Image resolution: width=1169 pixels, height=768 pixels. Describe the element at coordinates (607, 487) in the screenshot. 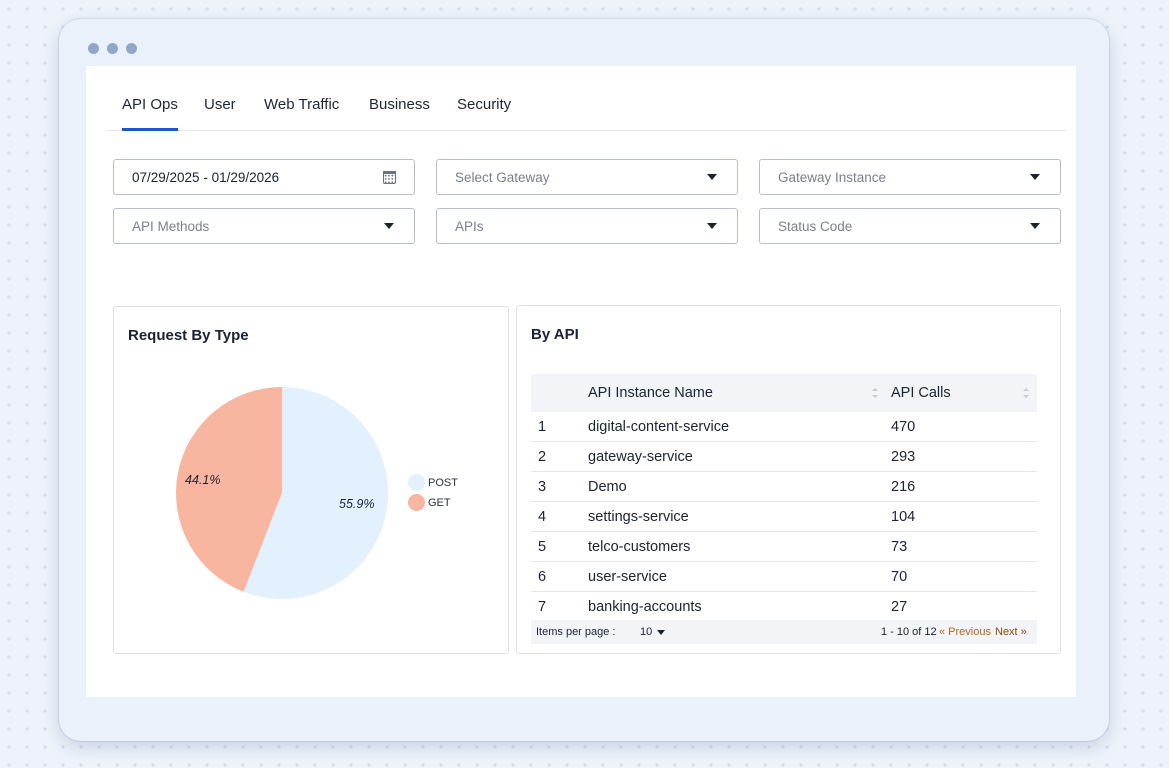

I see `api-instance-name: Demo` at that location.